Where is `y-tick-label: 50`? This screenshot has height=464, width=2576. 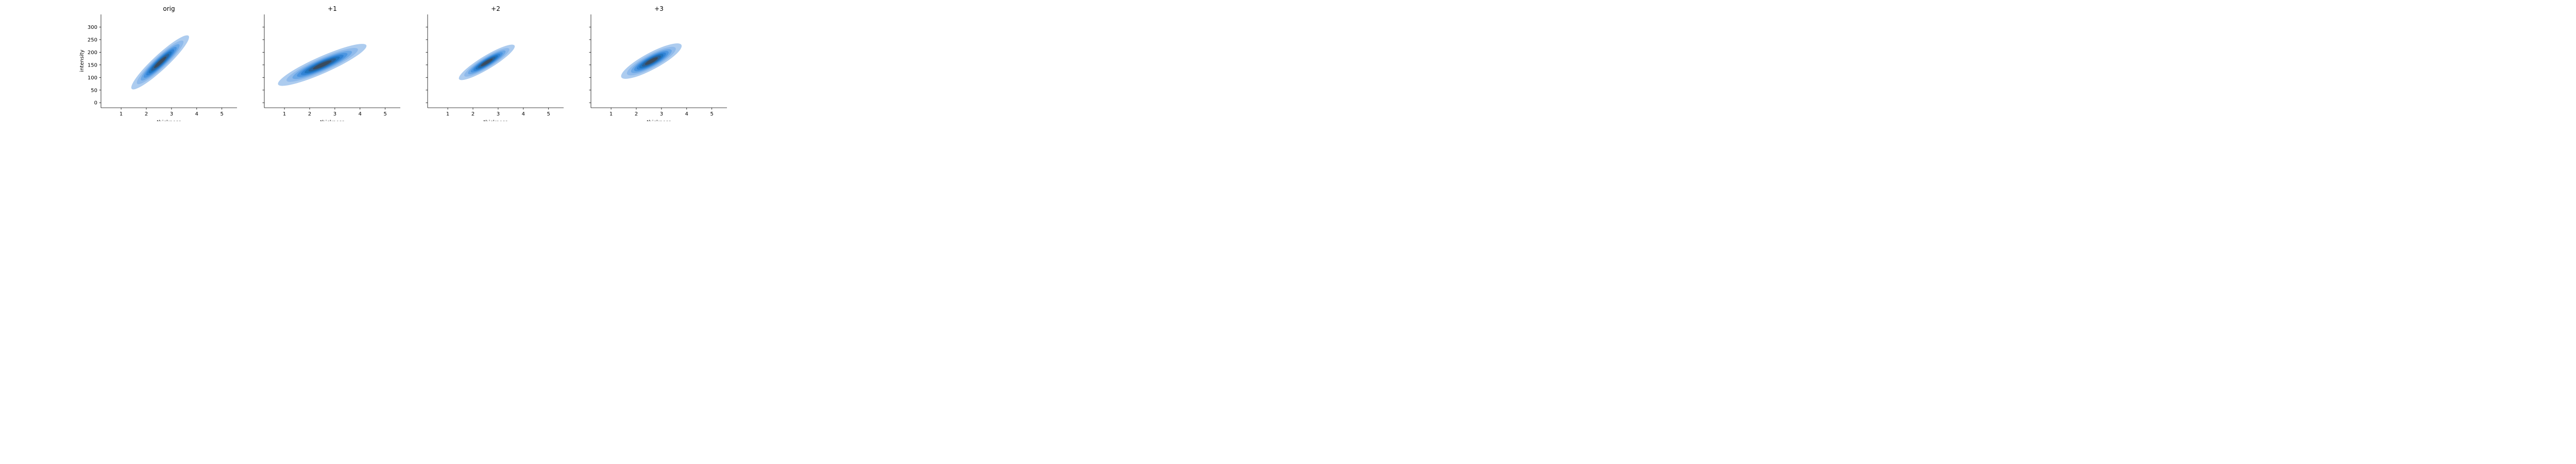
y-tick-label: 50 is located at coordinates (94, 90).